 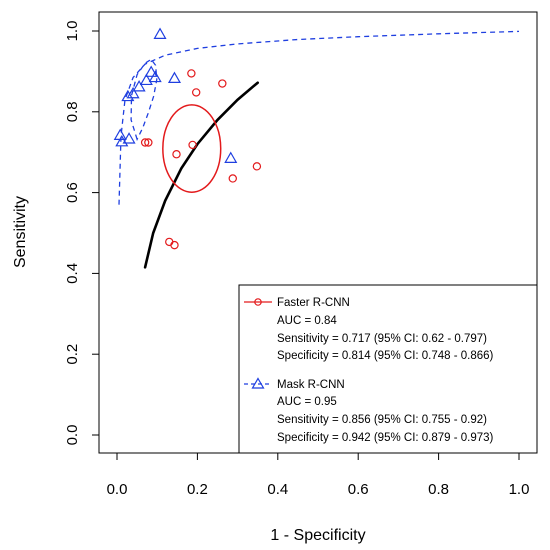 I want to click on legend-marker-mask-rcnn, so click(x=258, y=383).